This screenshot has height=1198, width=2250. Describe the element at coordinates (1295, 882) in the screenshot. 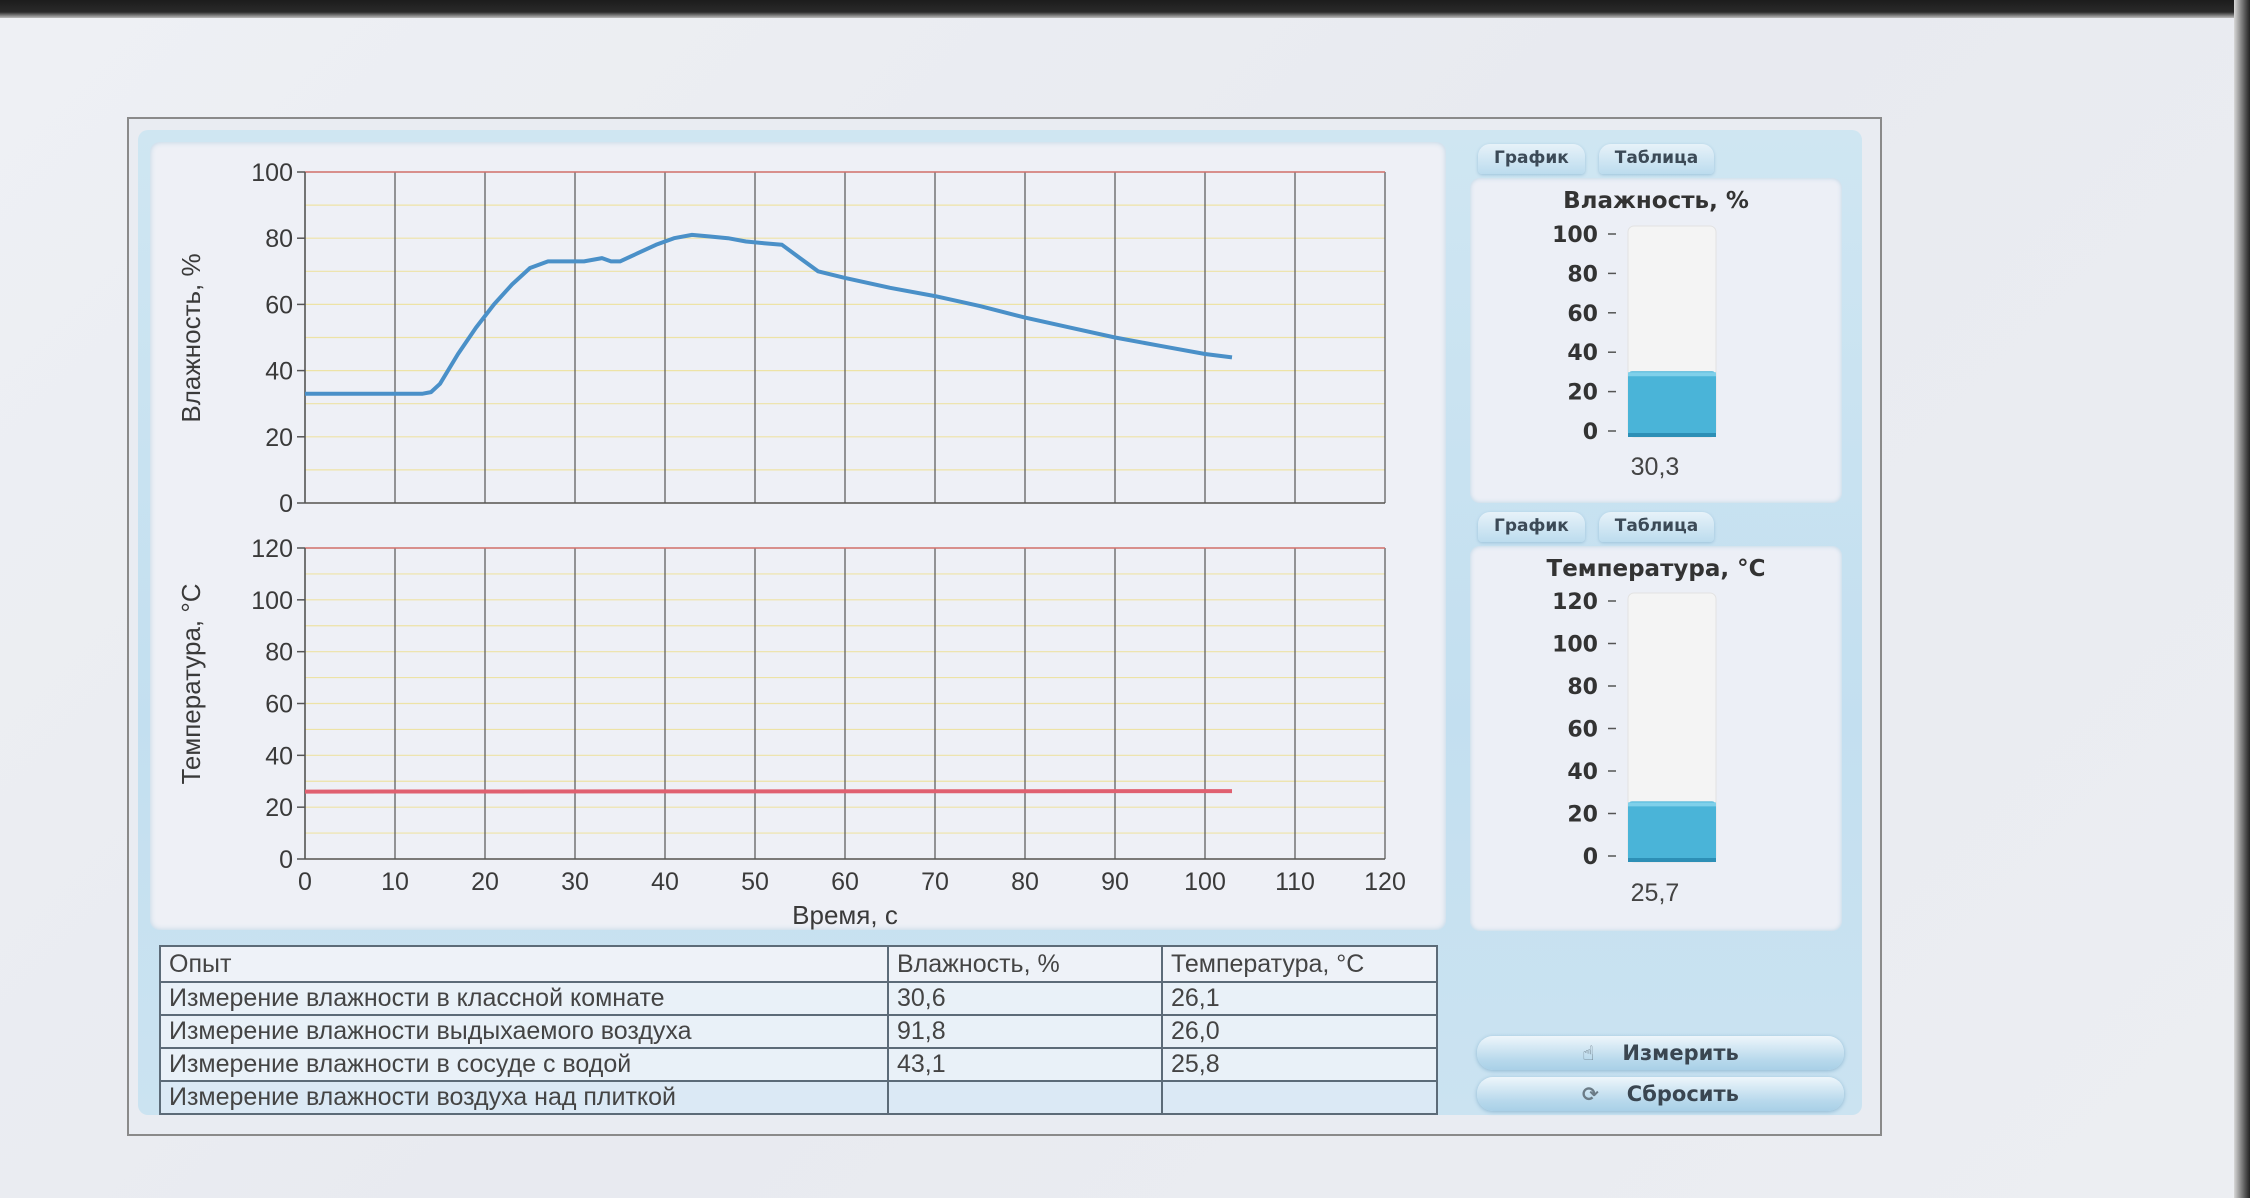

I see `x-tick-label: 110` at that location.